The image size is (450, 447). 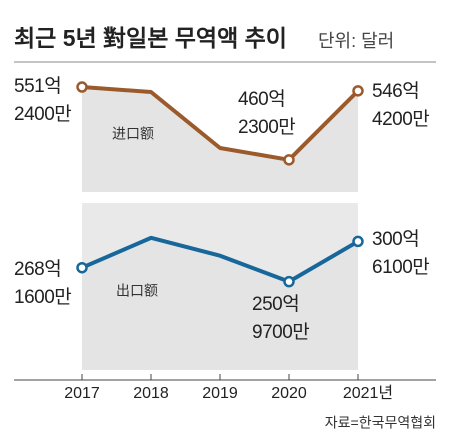 I want to click on x-tick-label: 2019, so click(x=220, y=393).